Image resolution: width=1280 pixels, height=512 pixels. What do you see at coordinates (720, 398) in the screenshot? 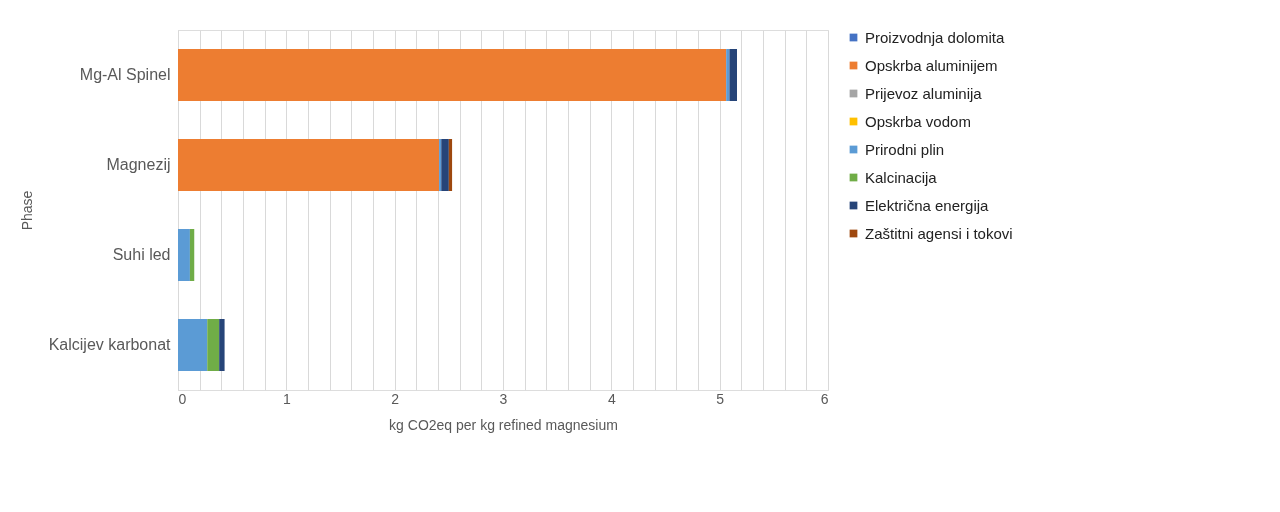
I see `x-tick-label: 5` at bounding box center [720, 398].